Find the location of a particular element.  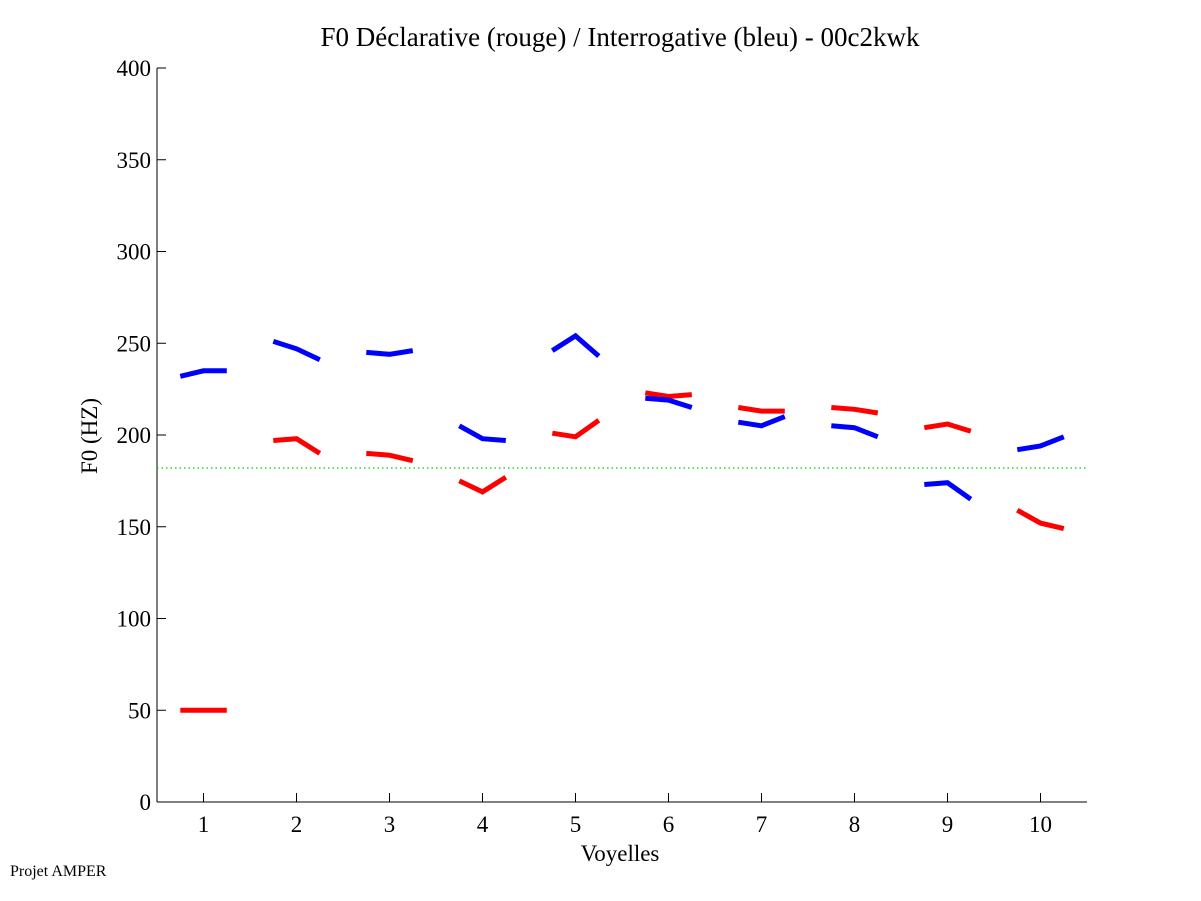

x-tick-label: 10 is located at coordinates (1040, 824).